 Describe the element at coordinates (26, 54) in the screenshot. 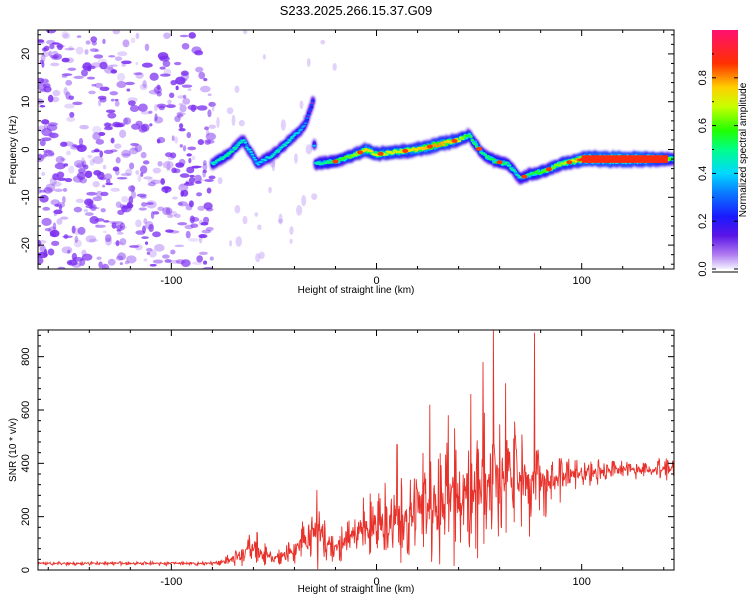

I see `spectrogram-ytick-label: 20` at that location.